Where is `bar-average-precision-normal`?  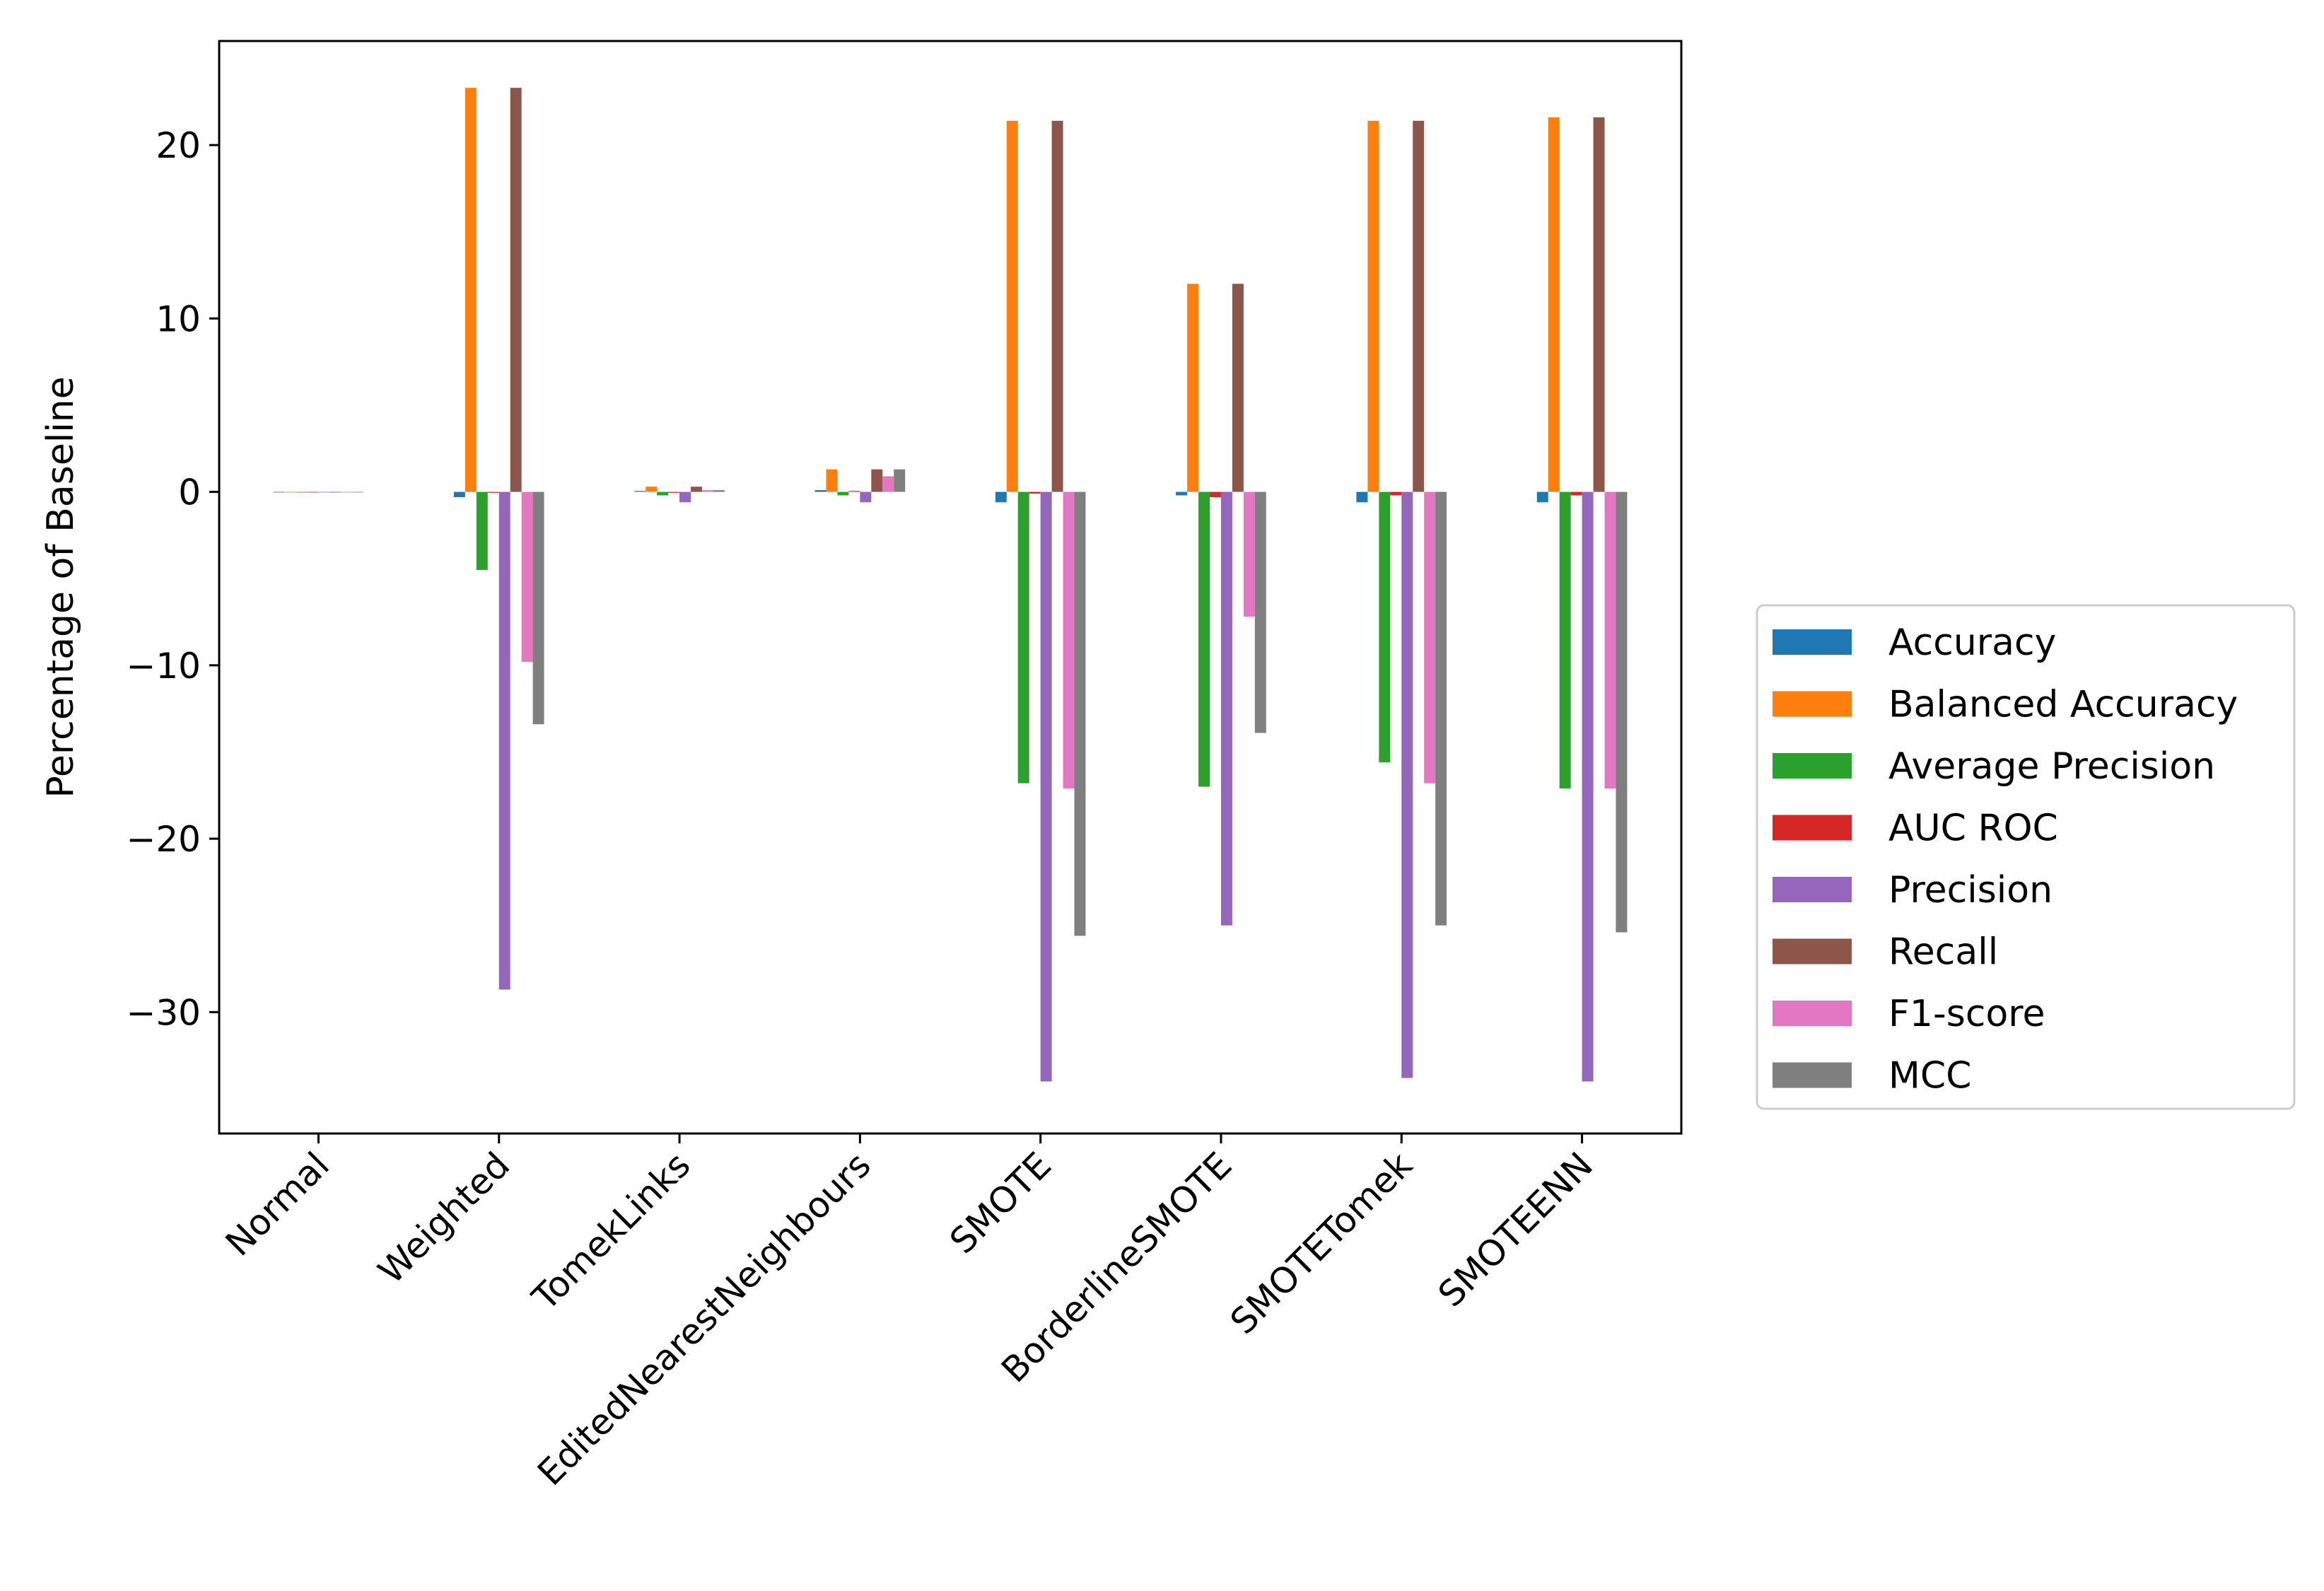
bar-average-precision-normal is located at coordinates (302, 492).